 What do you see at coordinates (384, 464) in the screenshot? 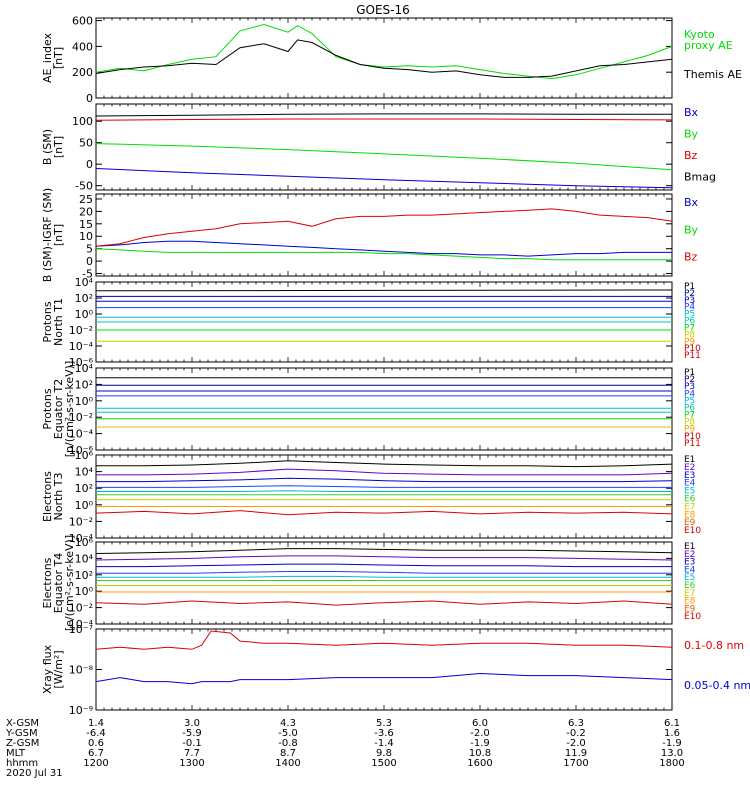
I see `series-line-e1` at bounding box center [384, 464].